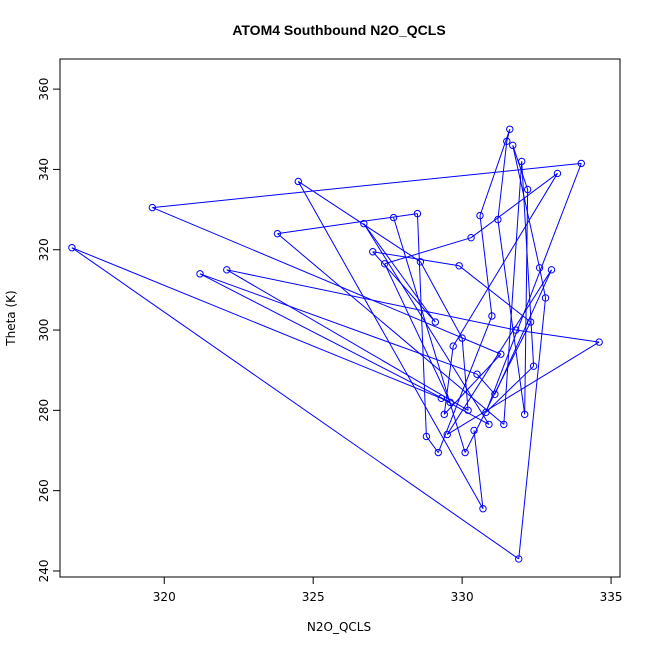 Image resolution: width=650 pixels, height=650 pixels. What do you see at coordinates (462, 597) in the screenshot?
I see `x-tick-label: 330` at bounding box center [462, 597].